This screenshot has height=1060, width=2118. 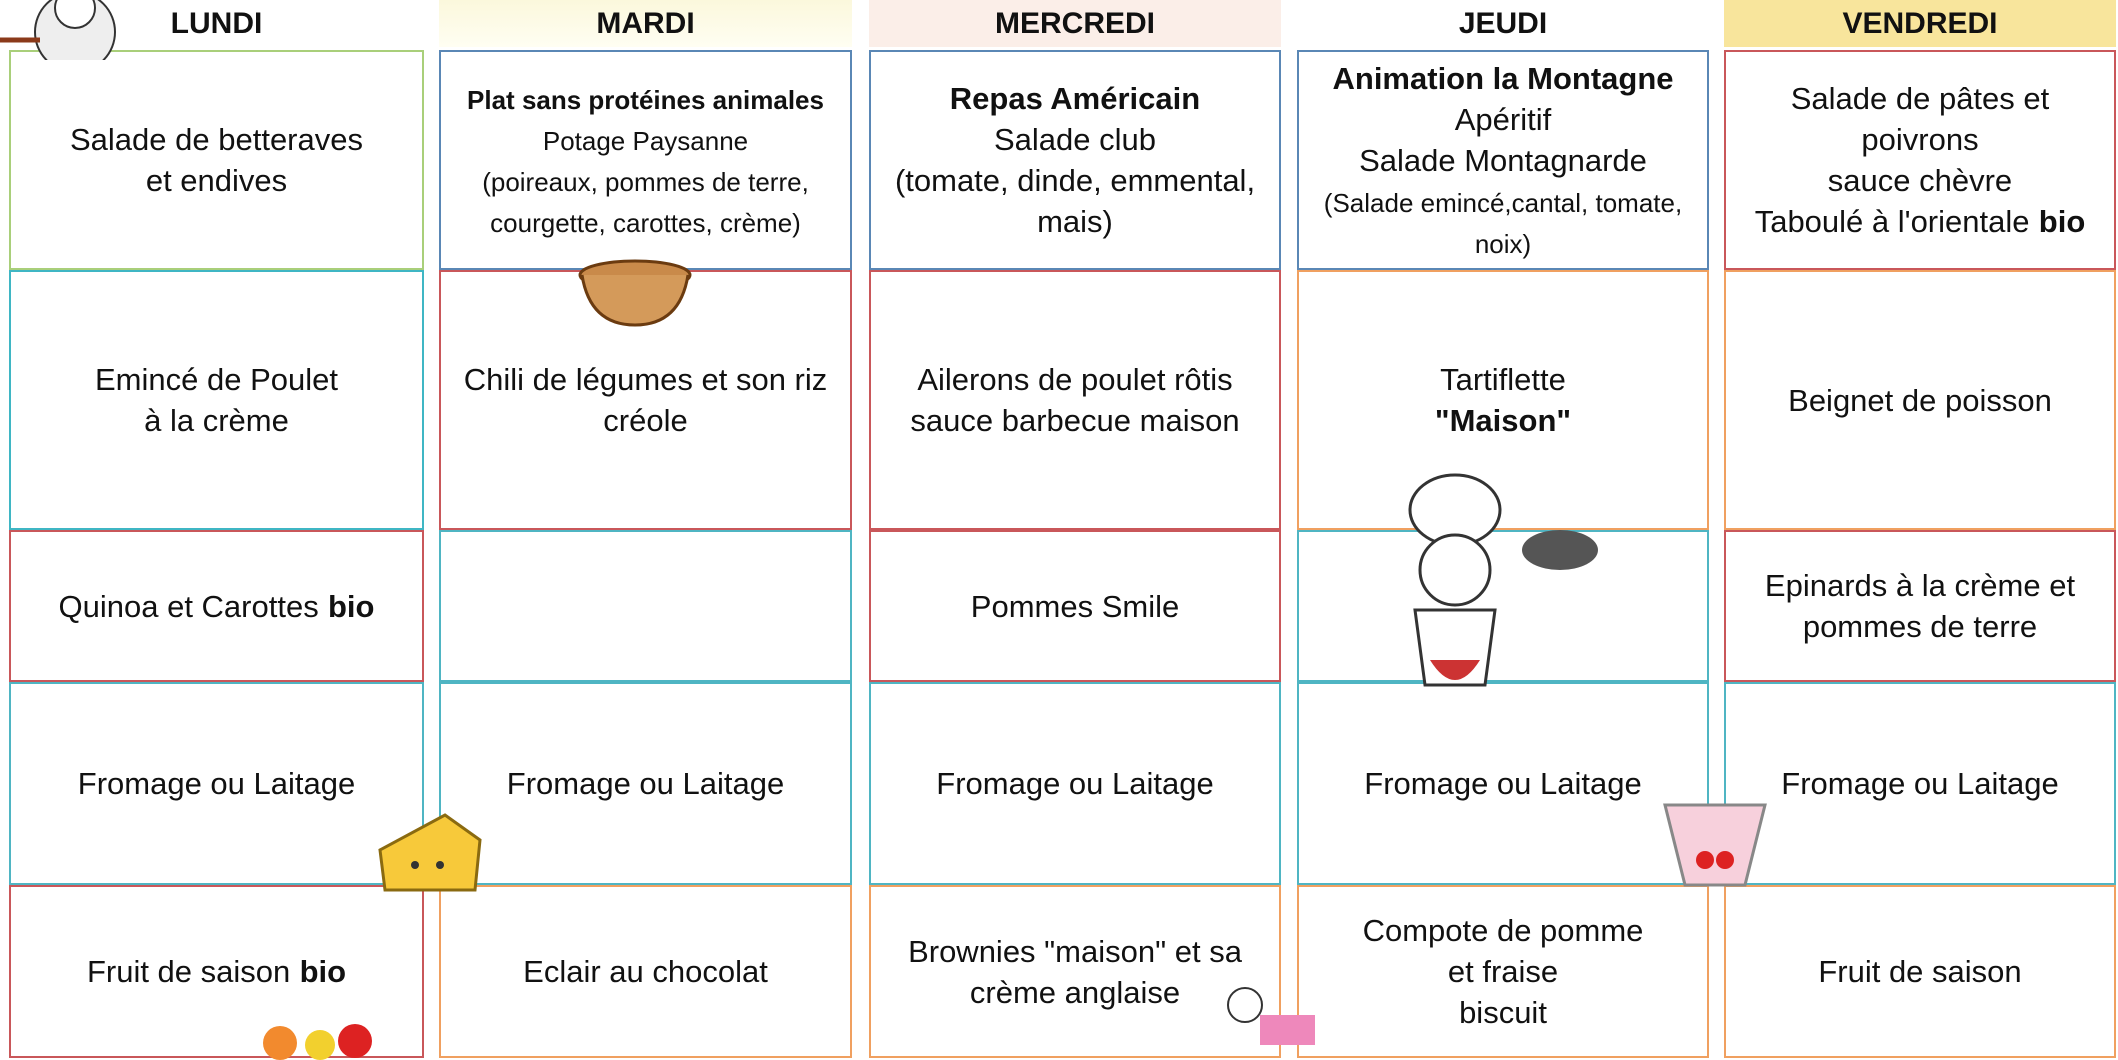 I want to click on menu-cell: Salade de betteraves et endives, so click(x=216, y=160).